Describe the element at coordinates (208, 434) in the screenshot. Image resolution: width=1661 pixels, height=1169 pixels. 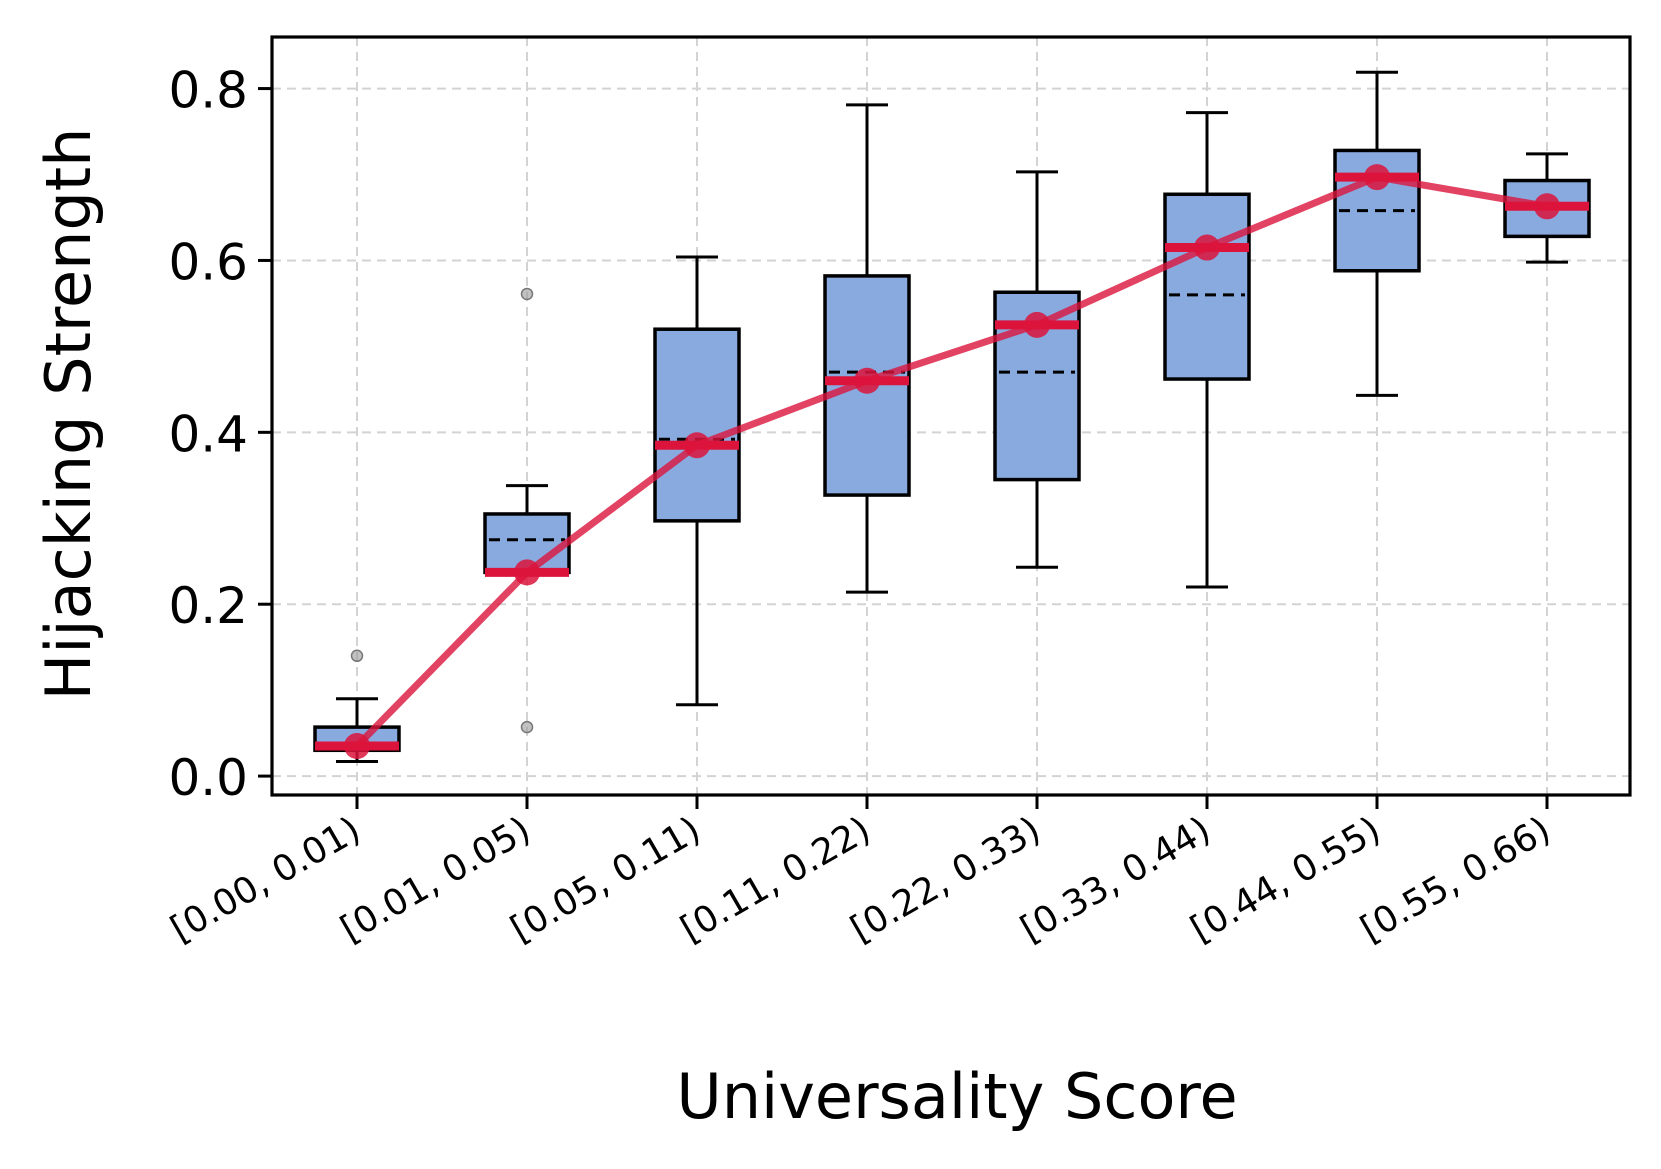
I see `y-tick-label: 0.4` at that location.